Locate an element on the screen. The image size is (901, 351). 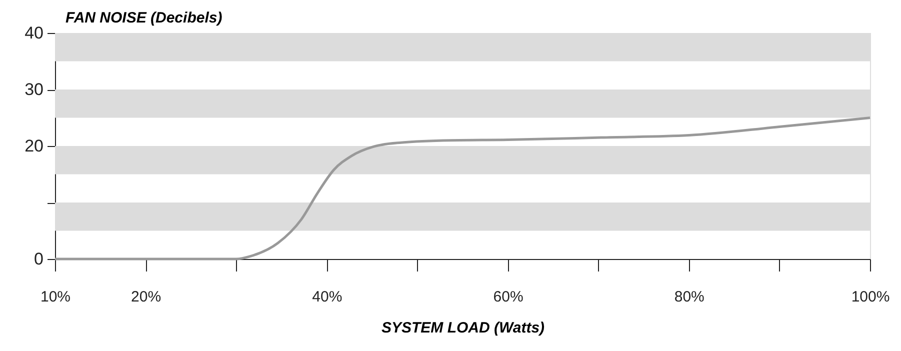
x-tick-label: 60% is located at coordinates (508, 297).